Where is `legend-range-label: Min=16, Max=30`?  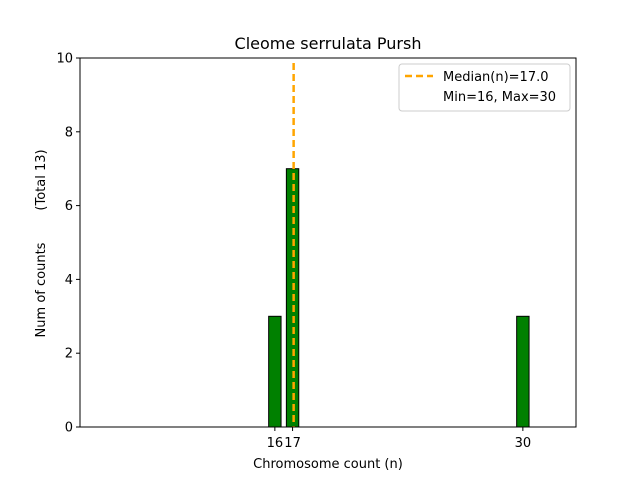
legend-range-label: Min=16, Max=30 is located at coordinates (499, 97).